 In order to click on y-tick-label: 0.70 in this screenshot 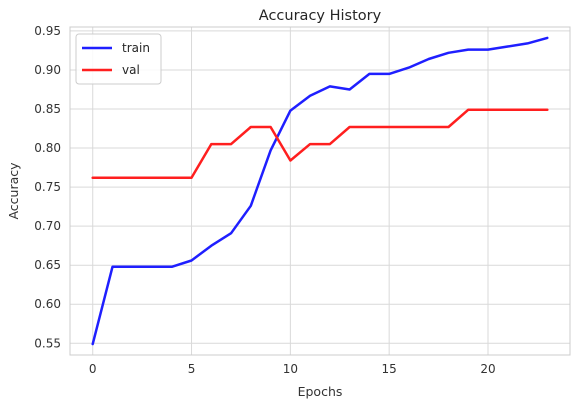, I will do `click(47, 226)`.